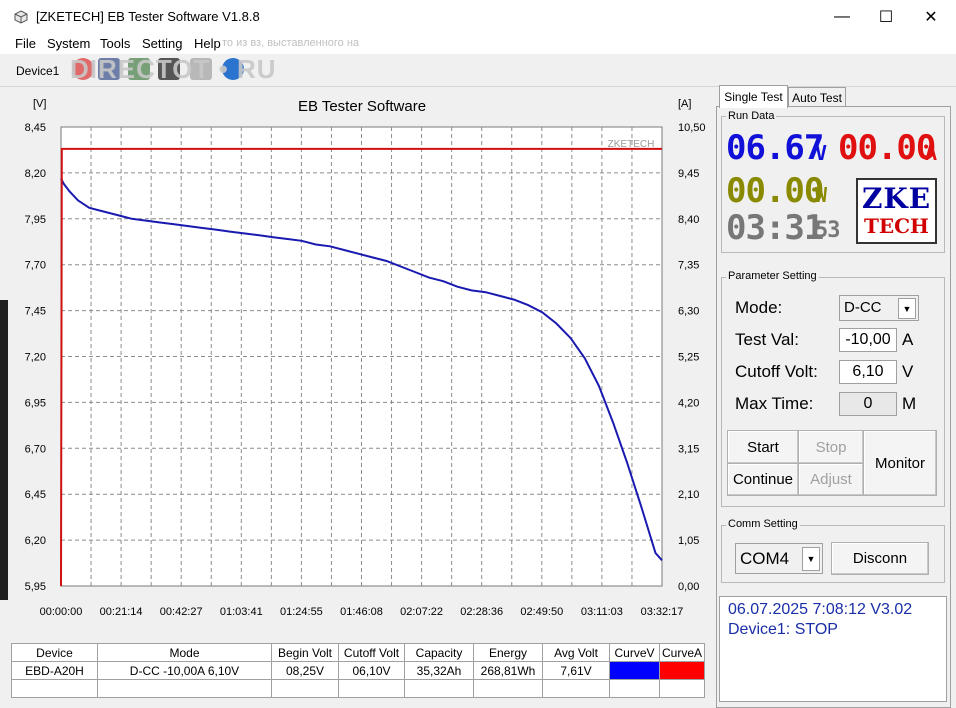  What do you see at coordinates (35, 495) in the screenshot?
I see `y-tick-label-left: 6,45` at bounding box center [35, 495].